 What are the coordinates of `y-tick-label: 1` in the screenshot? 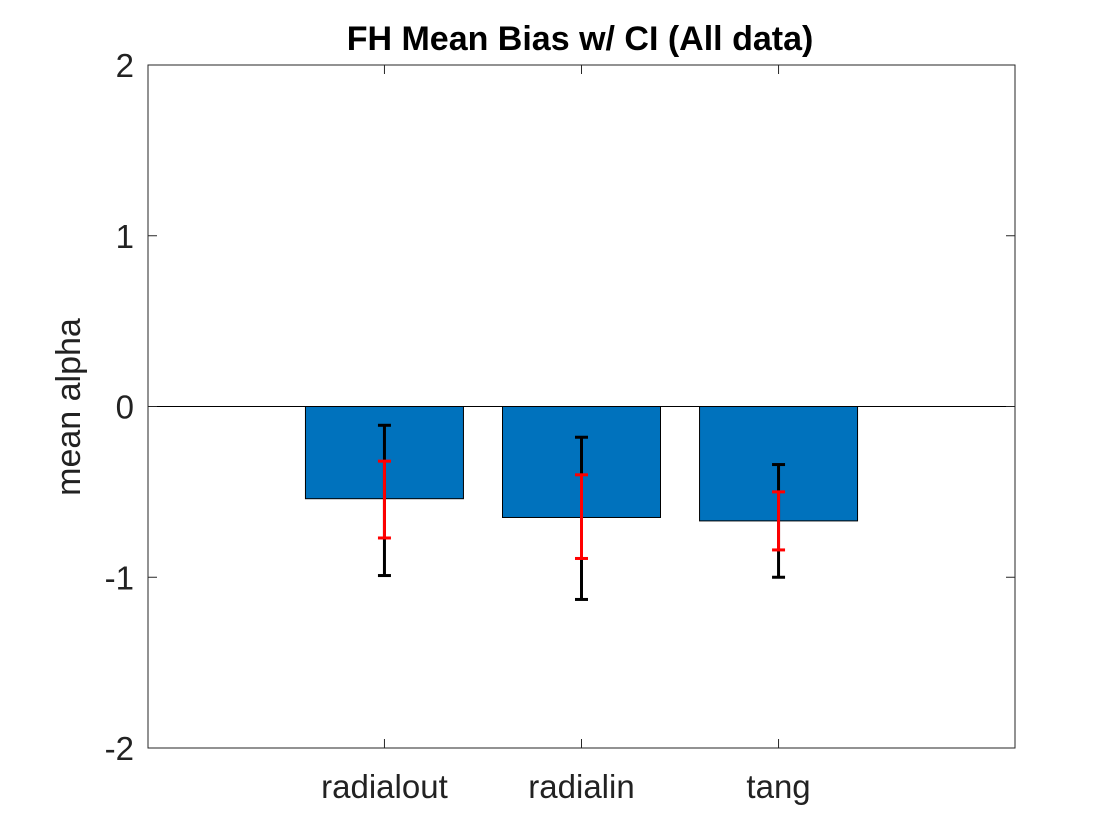 It's located at (125, 236).